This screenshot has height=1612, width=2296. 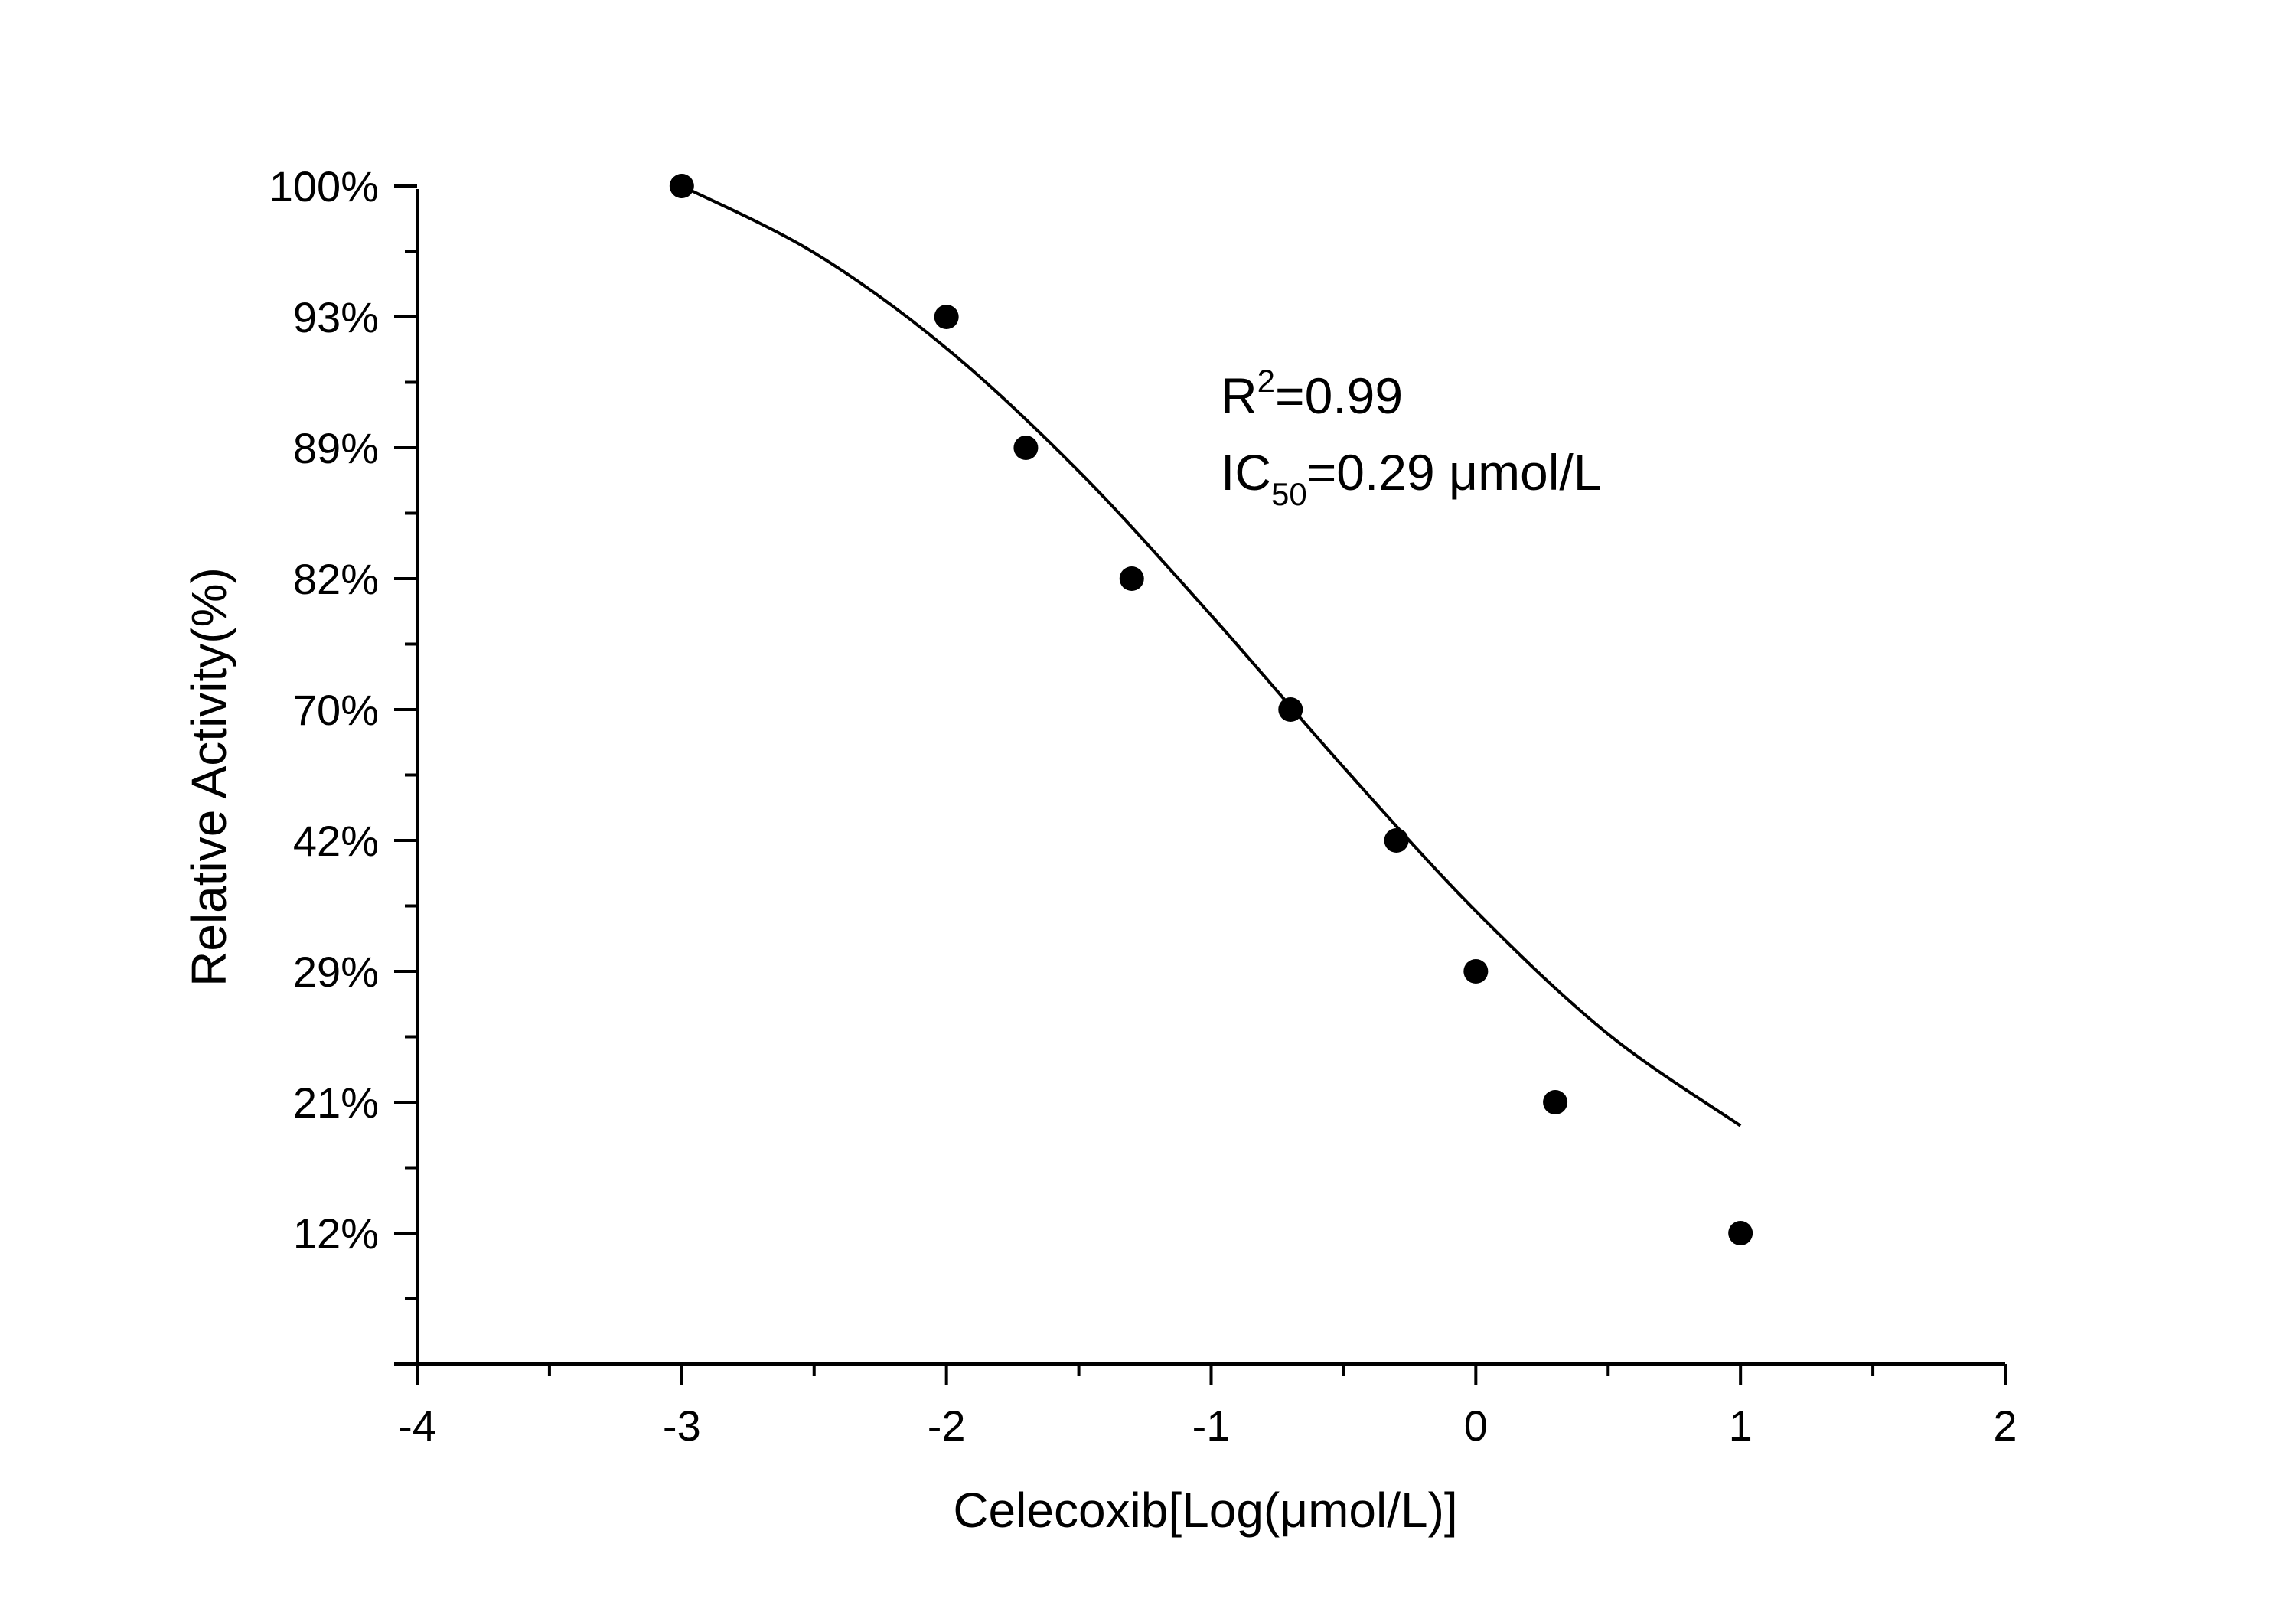 What do you see at coordinates (1454, 472) in the screenshot?
I see `ic50-value: =0.29 μmol/L` at bounding box center [1454, 472].